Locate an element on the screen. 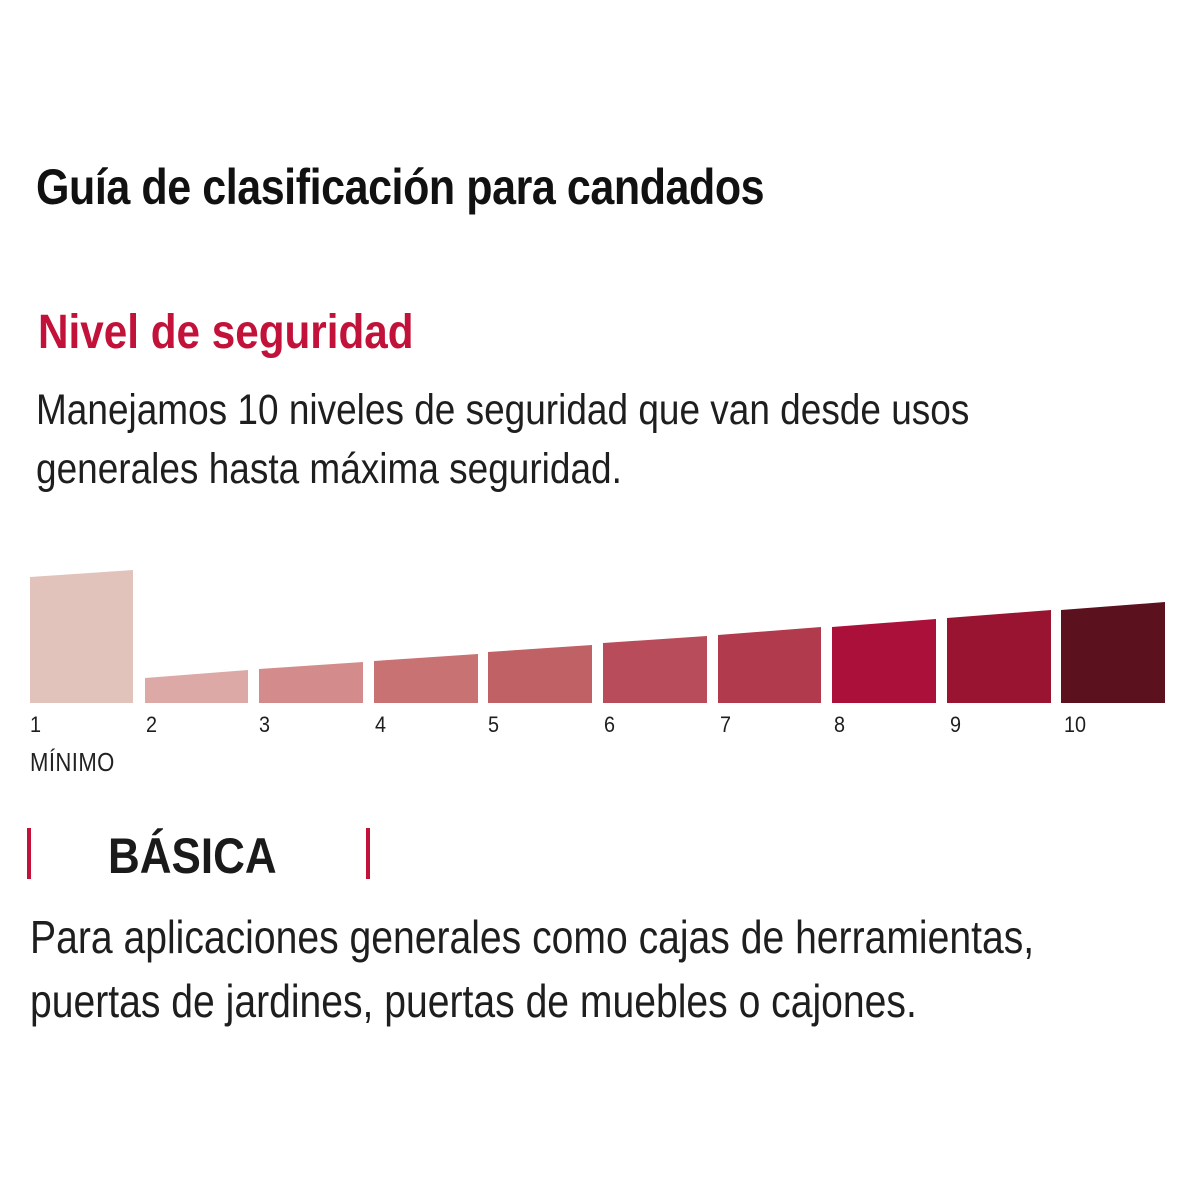 This screenshot has height=1200, width=1200. bracket-left is located at coordinates (29, 853).